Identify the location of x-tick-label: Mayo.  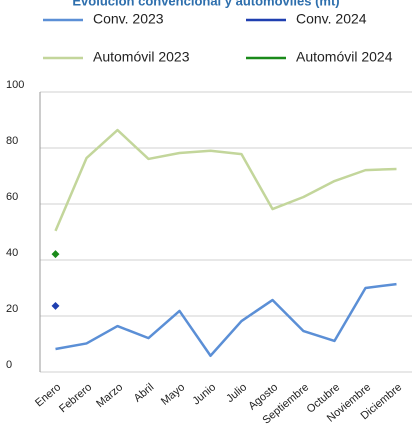
(173, 394).